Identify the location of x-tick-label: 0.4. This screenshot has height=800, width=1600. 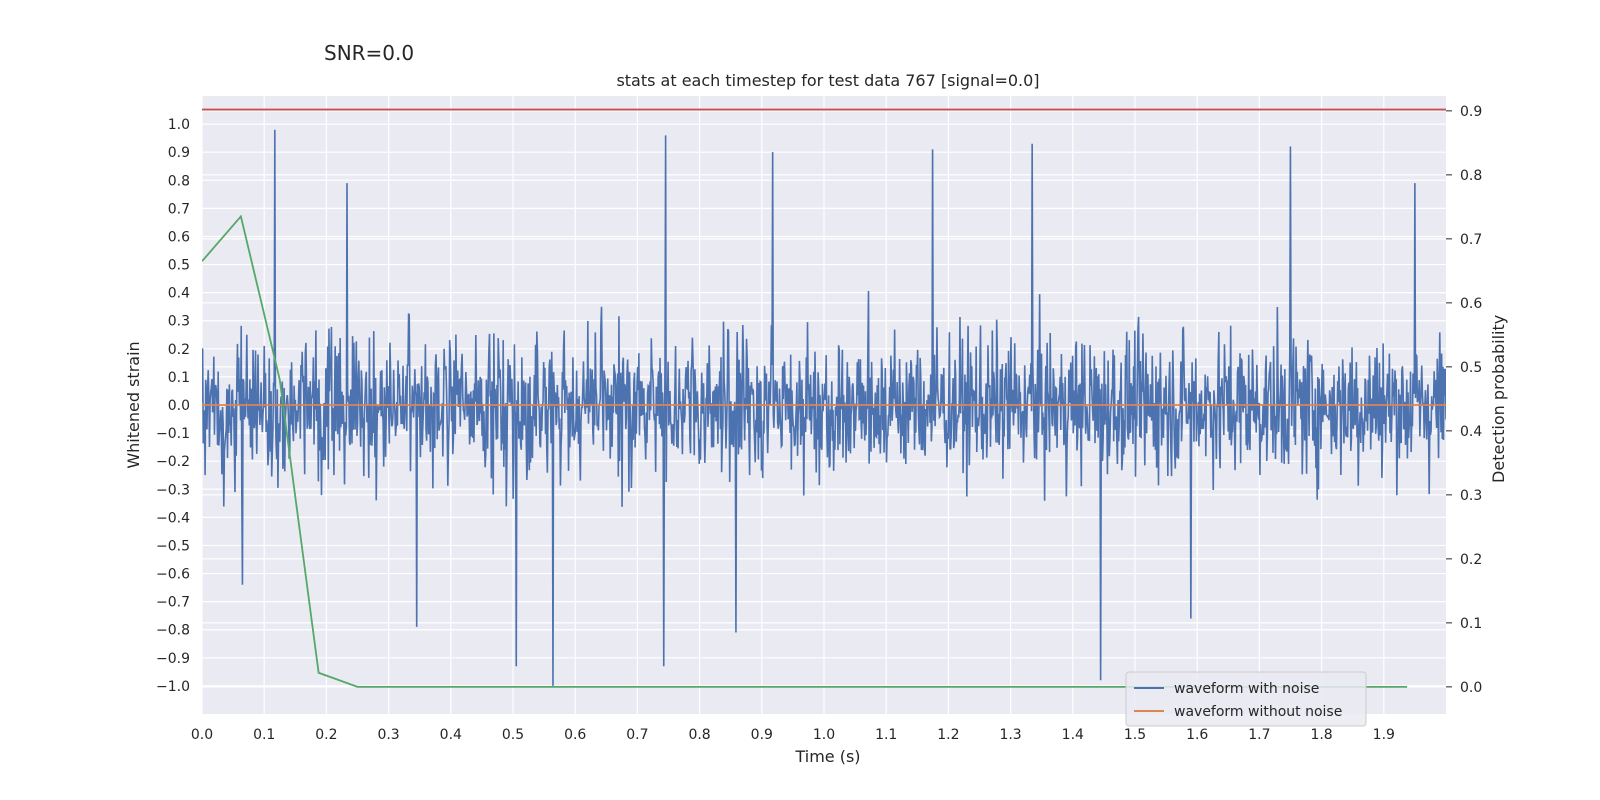
(451, 735).